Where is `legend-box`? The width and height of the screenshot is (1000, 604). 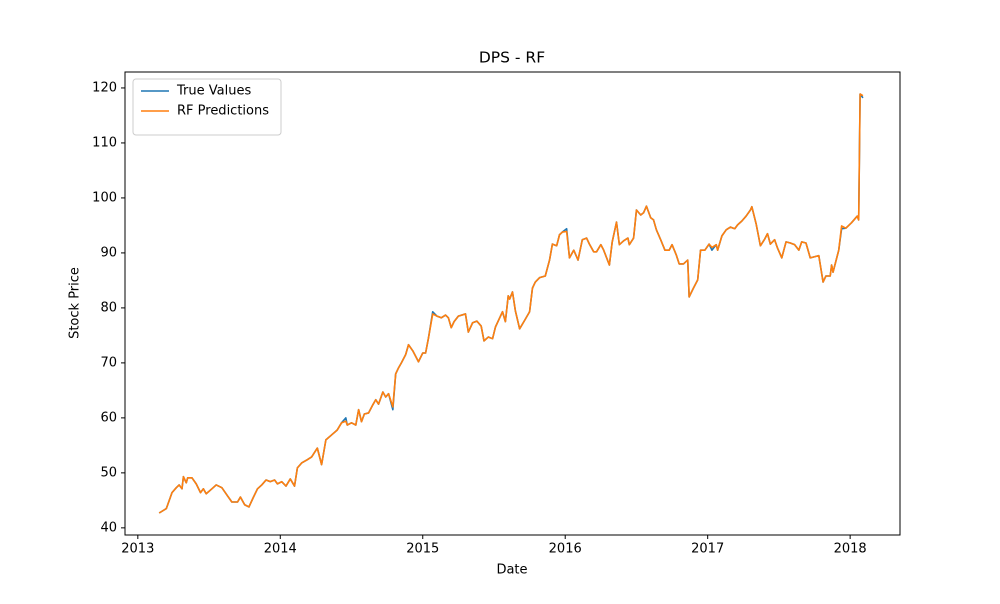
legend-box is located at coordinates (207, 107).